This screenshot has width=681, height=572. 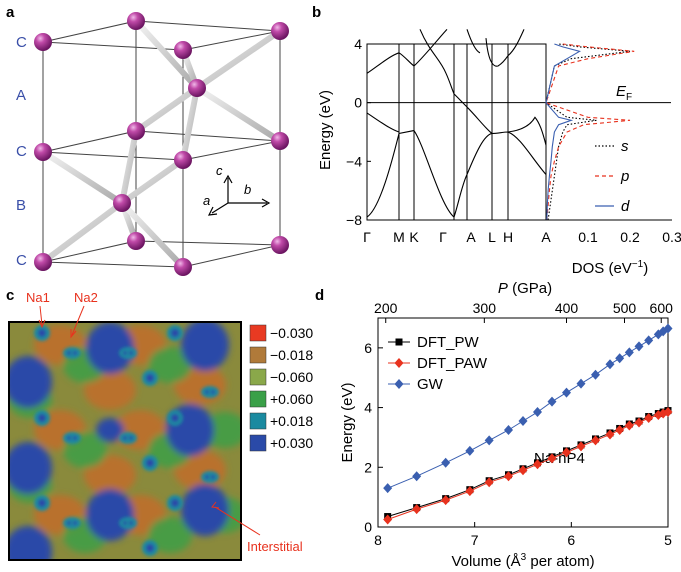 What do you see at coordinates (629, 237) in the screenshot?
I see `dos-xticks: 0.1 0.2 0.3` at bounding box center [629, 237].